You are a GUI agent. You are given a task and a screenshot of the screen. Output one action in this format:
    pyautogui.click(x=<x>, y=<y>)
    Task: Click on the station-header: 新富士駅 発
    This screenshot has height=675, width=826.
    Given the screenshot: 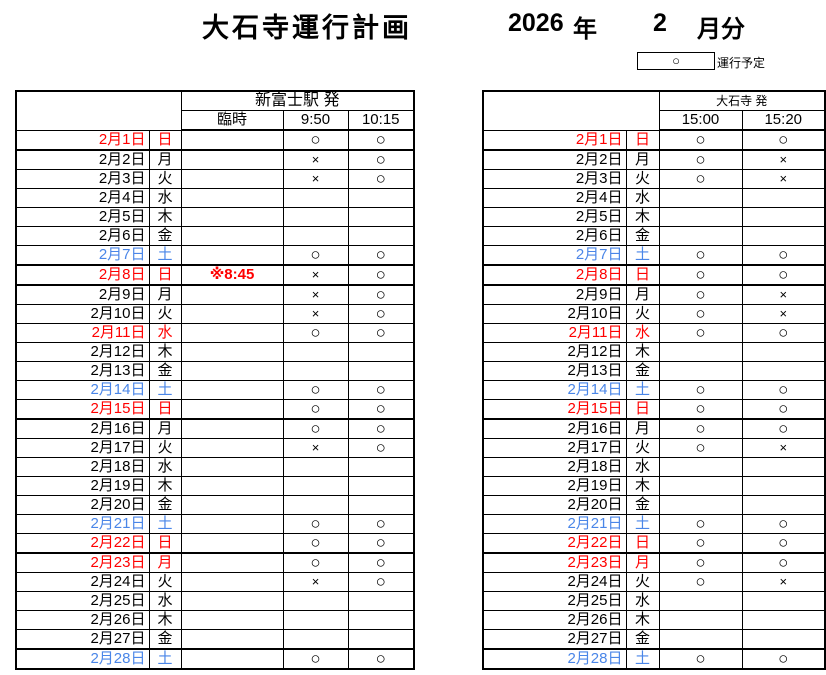 What is the action you would take?
    pyautogui.click(x=297, y=100)
    